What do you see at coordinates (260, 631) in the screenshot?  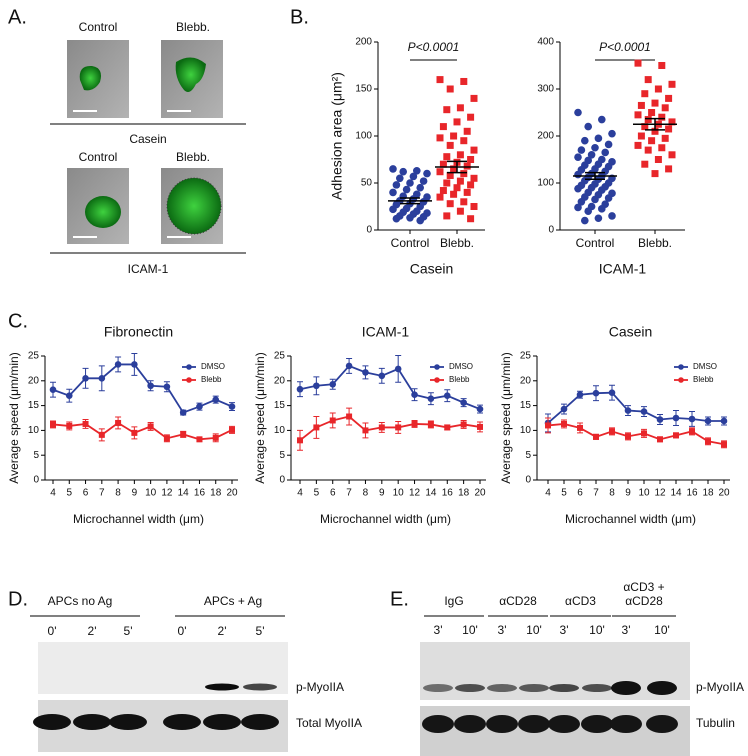 I see `time-label: 5'` at bounding box center [260, 631].